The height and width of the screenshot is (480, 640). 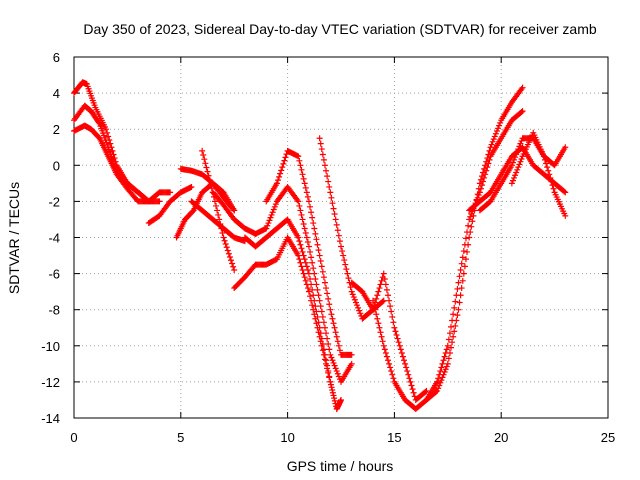 What do you see at coordinates (287, 437) in the screenshot?
I see `x-tick-label: 10` at bounding box center [287, 437].